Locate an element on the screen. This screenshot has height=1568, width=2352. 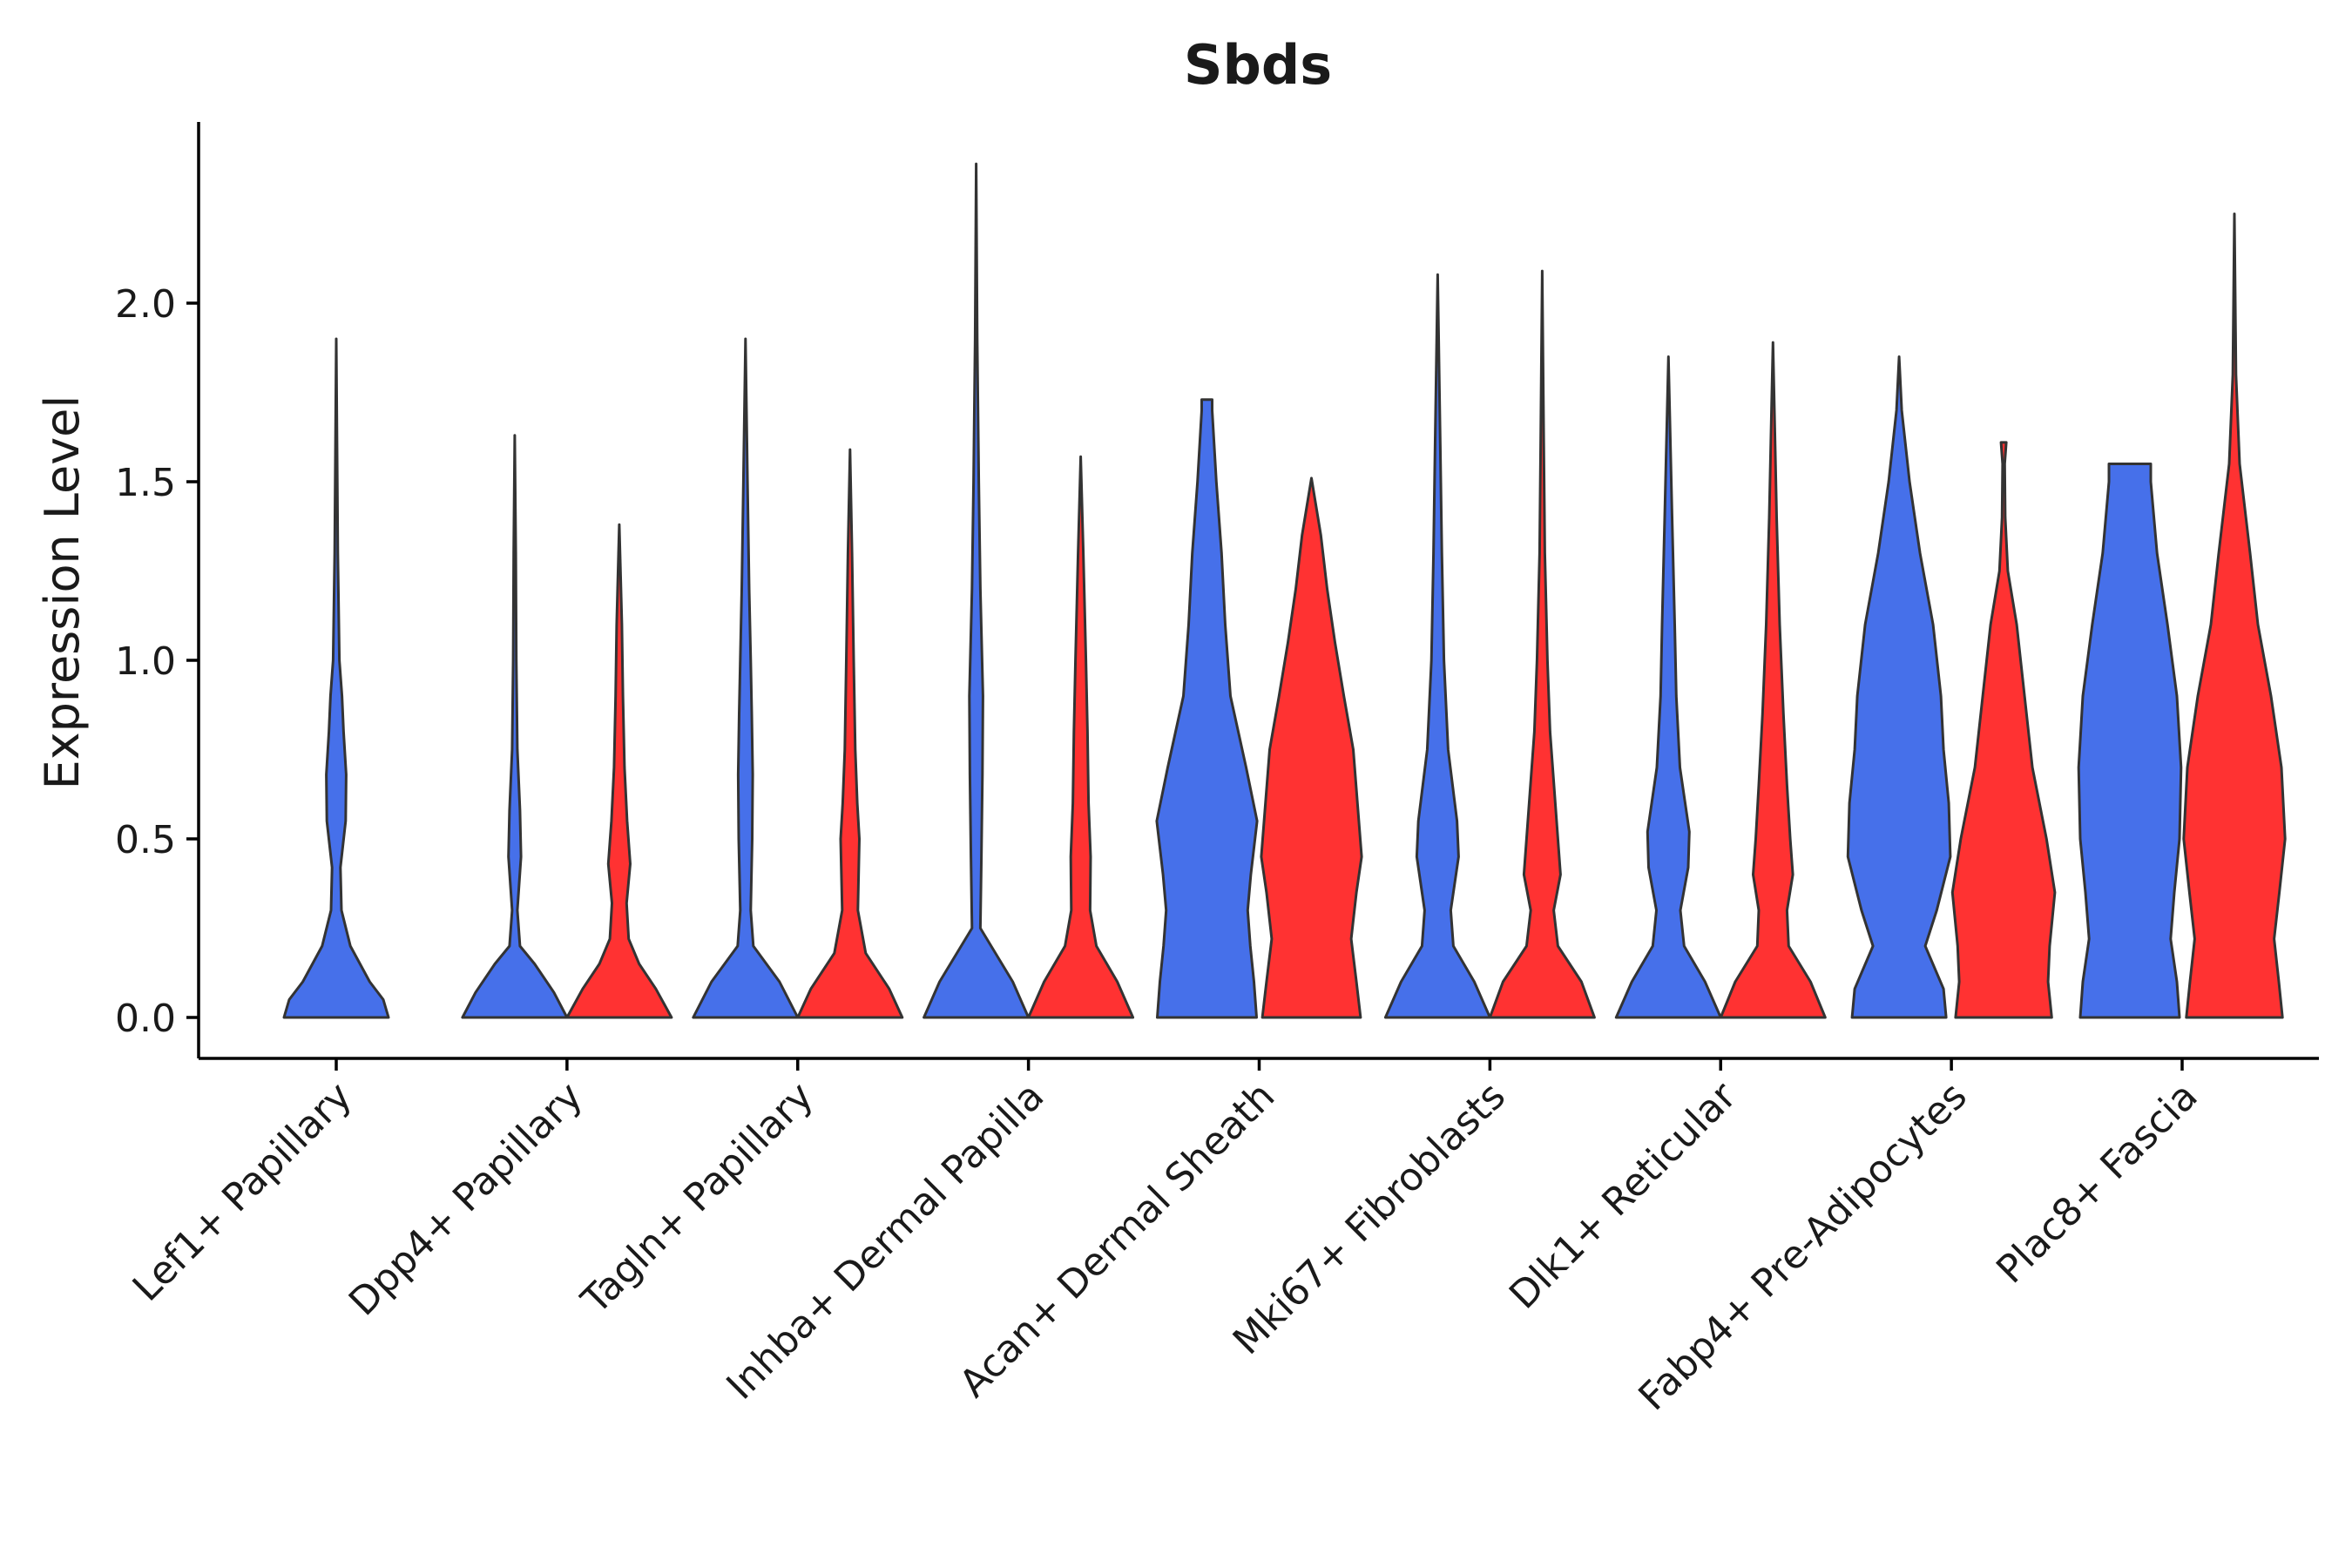
y-tick-label: 2.0 is located at coordinates (145, 304).